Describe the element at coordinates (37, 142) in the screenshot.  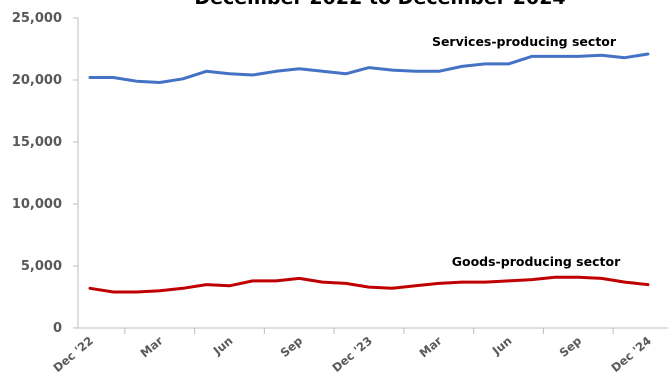
I see `y-tick-label: 15,000` at that location.